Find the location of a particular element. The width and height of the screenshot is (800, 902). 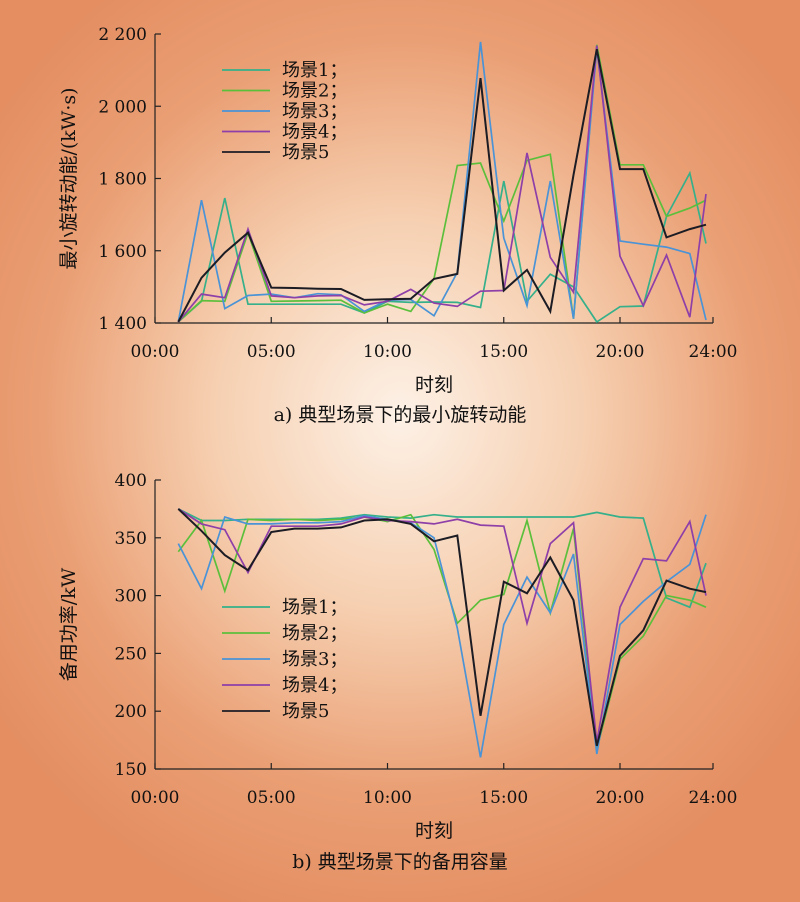

legend: 场景1； 场景2； 场景3； 场景4； 场景5 is located at coordinates (284, 659).